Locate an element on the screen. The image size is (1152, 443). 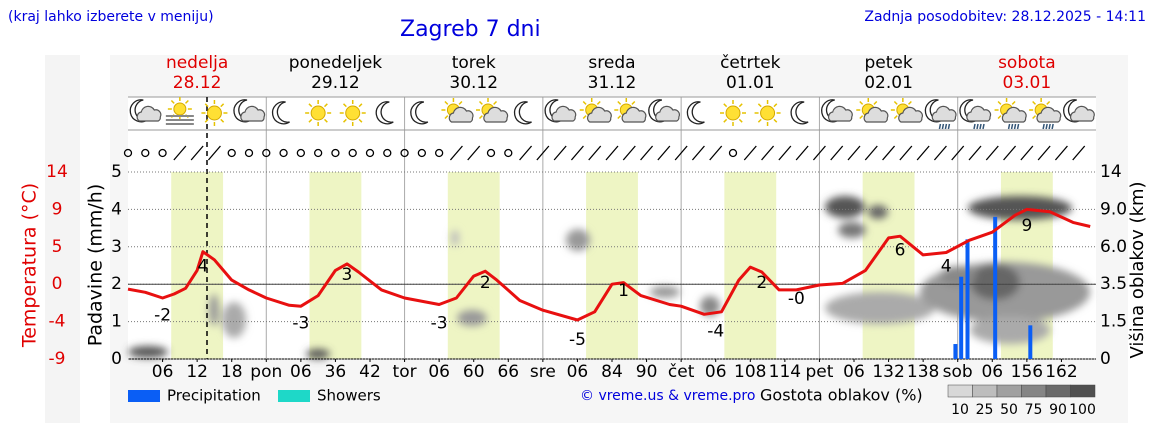
x-tick-label: 138 is located at coordinates (923, 372).